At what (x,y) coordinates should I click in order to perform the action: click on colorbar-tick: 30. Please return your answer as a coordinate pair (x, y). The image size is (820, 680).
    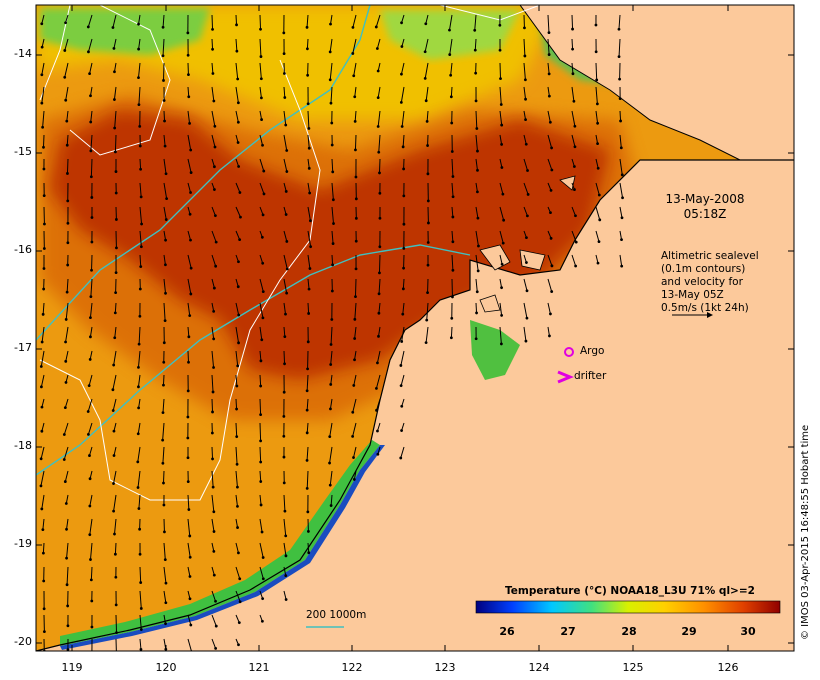
    Looking at the image, I should click on (748, 631).